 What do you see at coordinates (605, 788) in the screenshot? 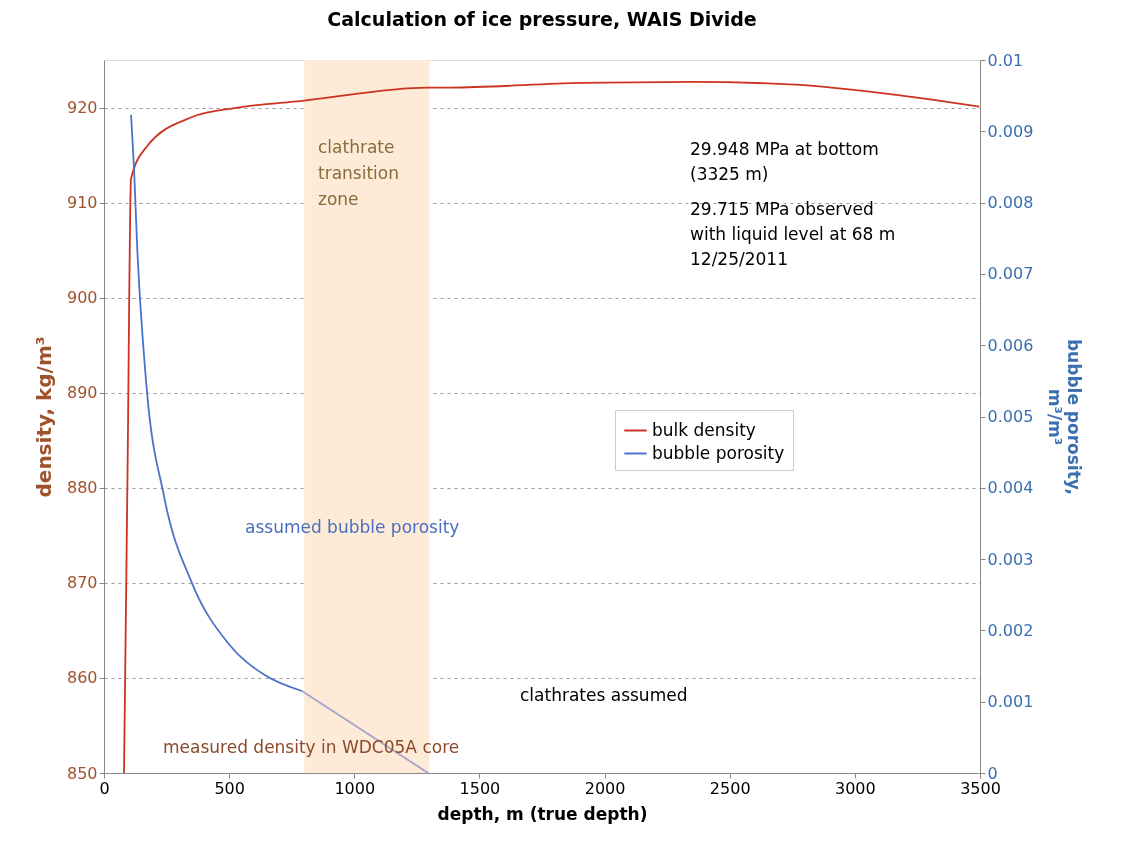
I see `x-tick-label: 2000` at bounding box center [605, 788].